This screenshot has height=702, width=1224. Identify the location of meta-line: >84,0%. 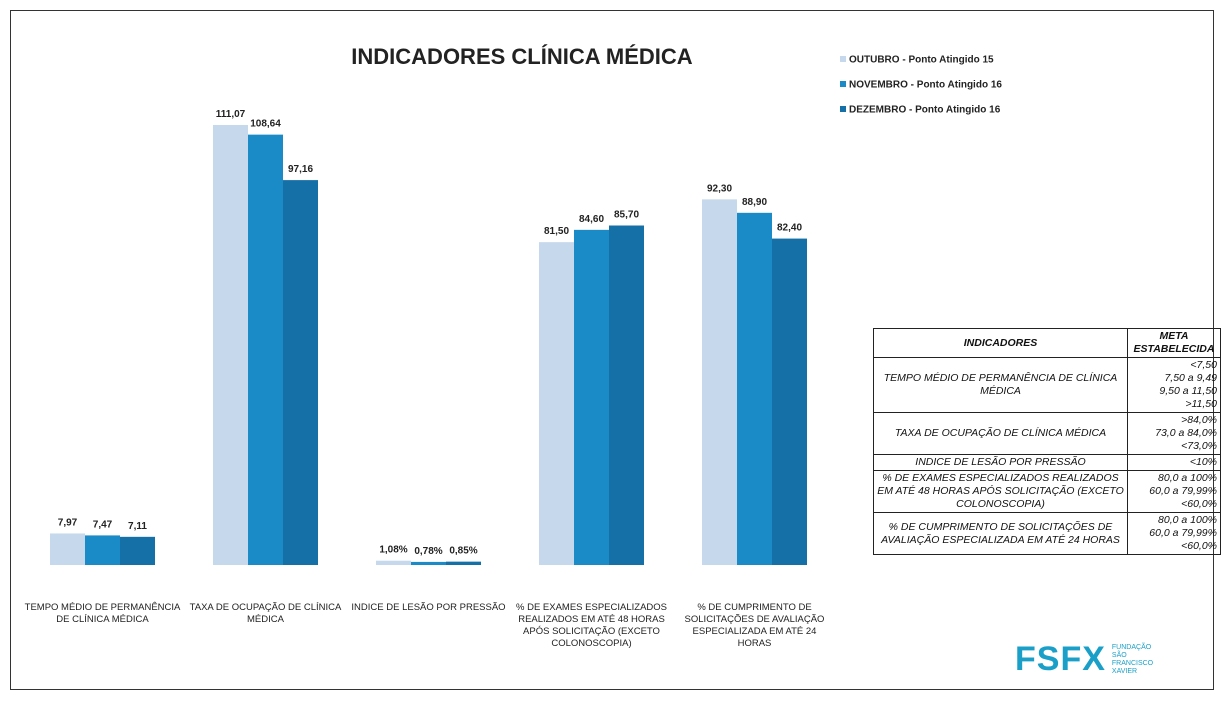
(1199, 420).